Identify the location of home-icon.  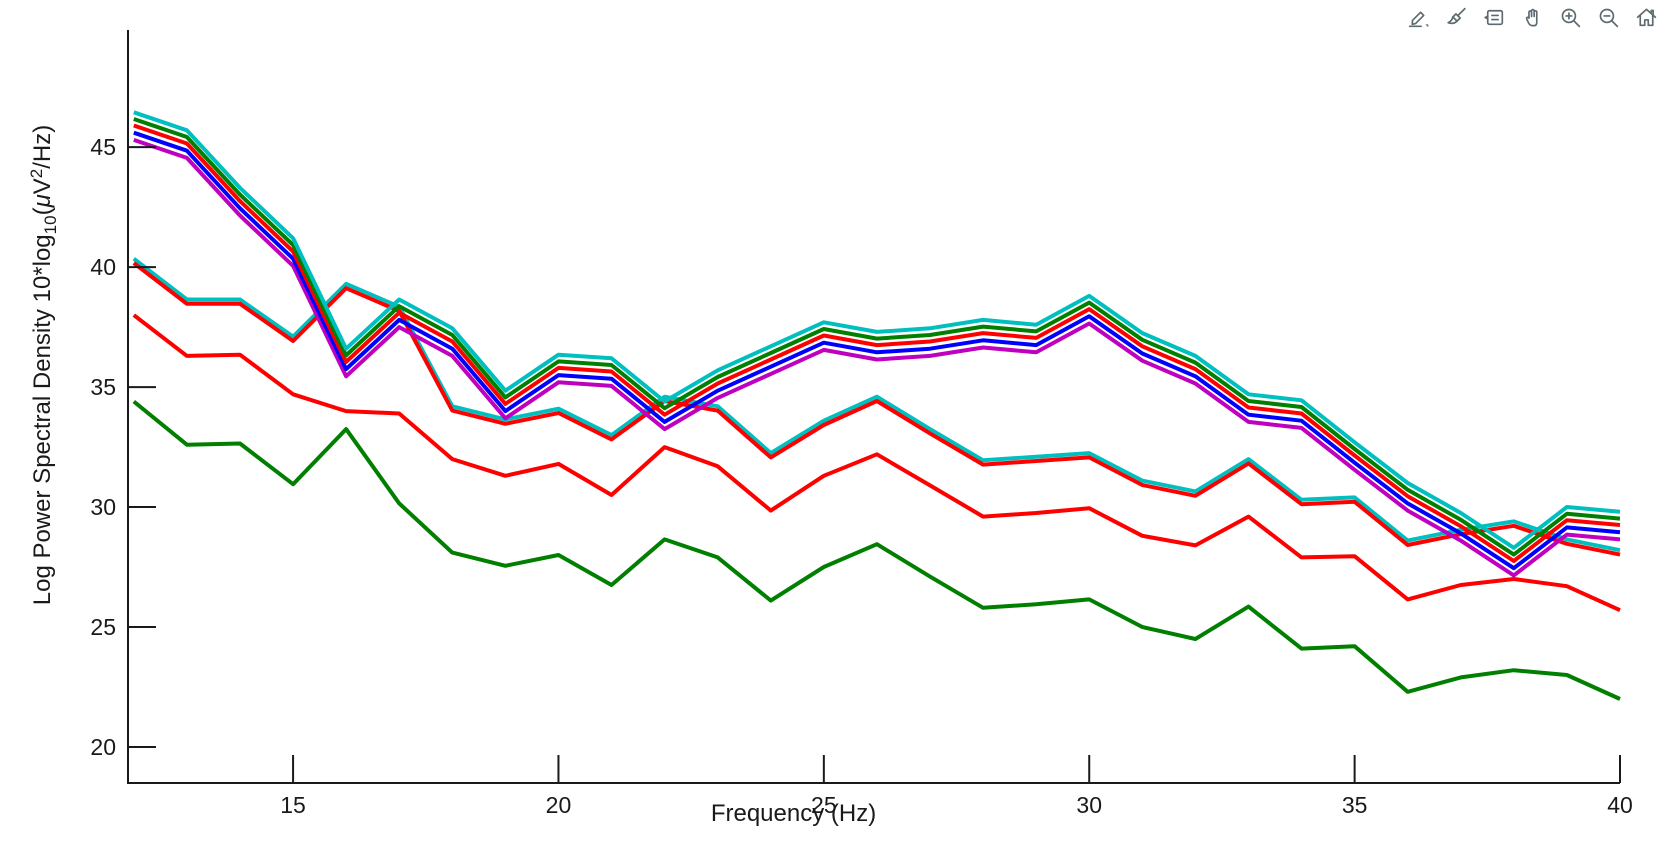
(1646, 19).